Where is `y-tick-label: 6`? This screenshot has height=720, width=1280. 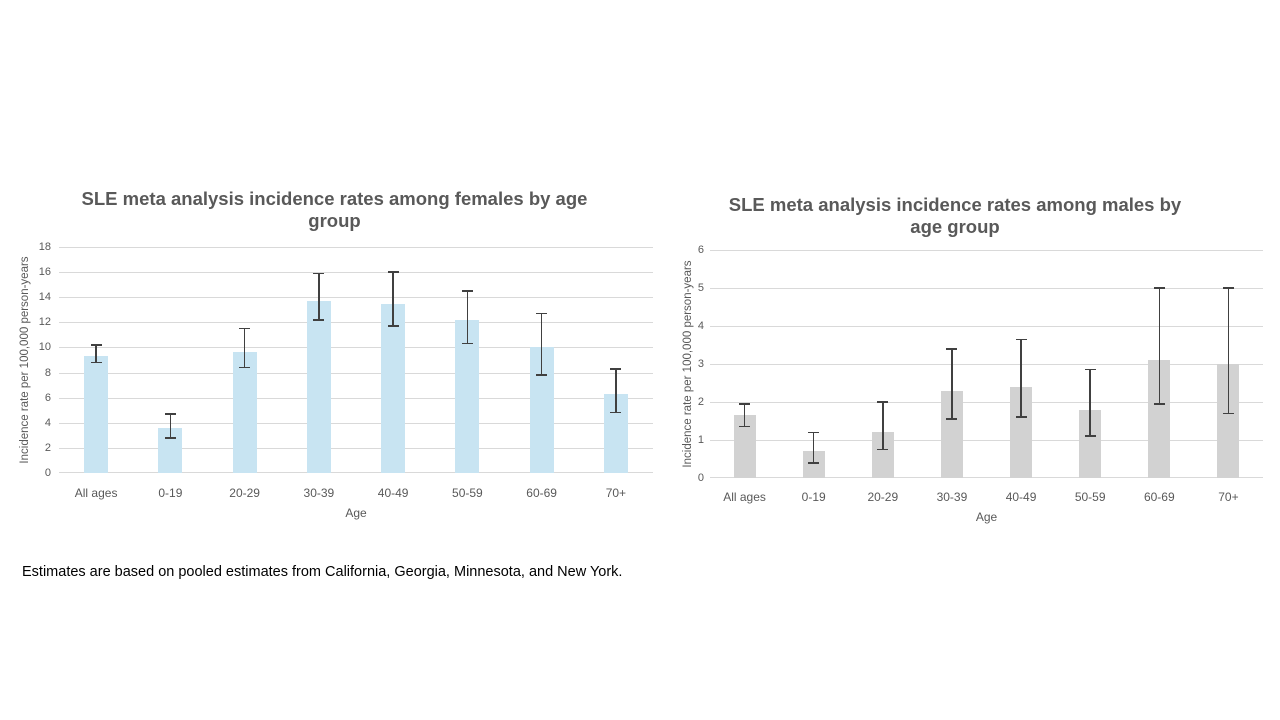 y-tick-label: 6 is located at coordinates (700, 250).